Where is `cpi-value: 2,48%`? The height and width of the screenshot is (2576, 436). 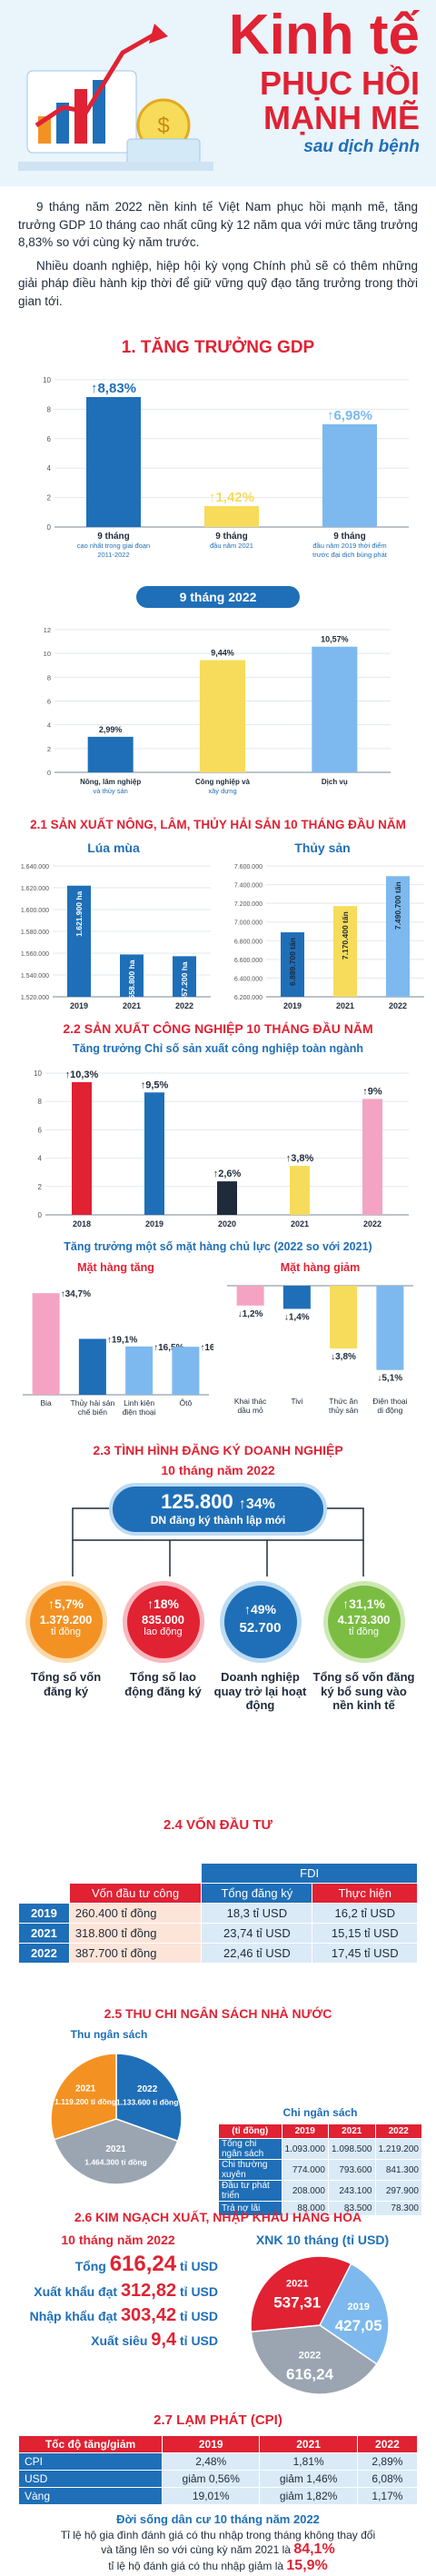 cpi-value: 2,48% is located at coordinates (211, 2461).